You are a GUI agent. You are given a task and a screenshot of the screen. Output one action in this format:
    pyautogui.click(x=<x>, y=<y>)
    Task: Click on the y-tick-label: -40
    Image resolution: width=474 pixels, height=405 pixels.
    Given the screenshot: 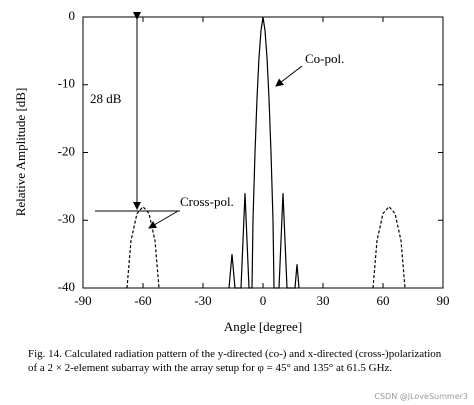 What is the action you would take?
    pyautogui.click(x=66, y=286)
    